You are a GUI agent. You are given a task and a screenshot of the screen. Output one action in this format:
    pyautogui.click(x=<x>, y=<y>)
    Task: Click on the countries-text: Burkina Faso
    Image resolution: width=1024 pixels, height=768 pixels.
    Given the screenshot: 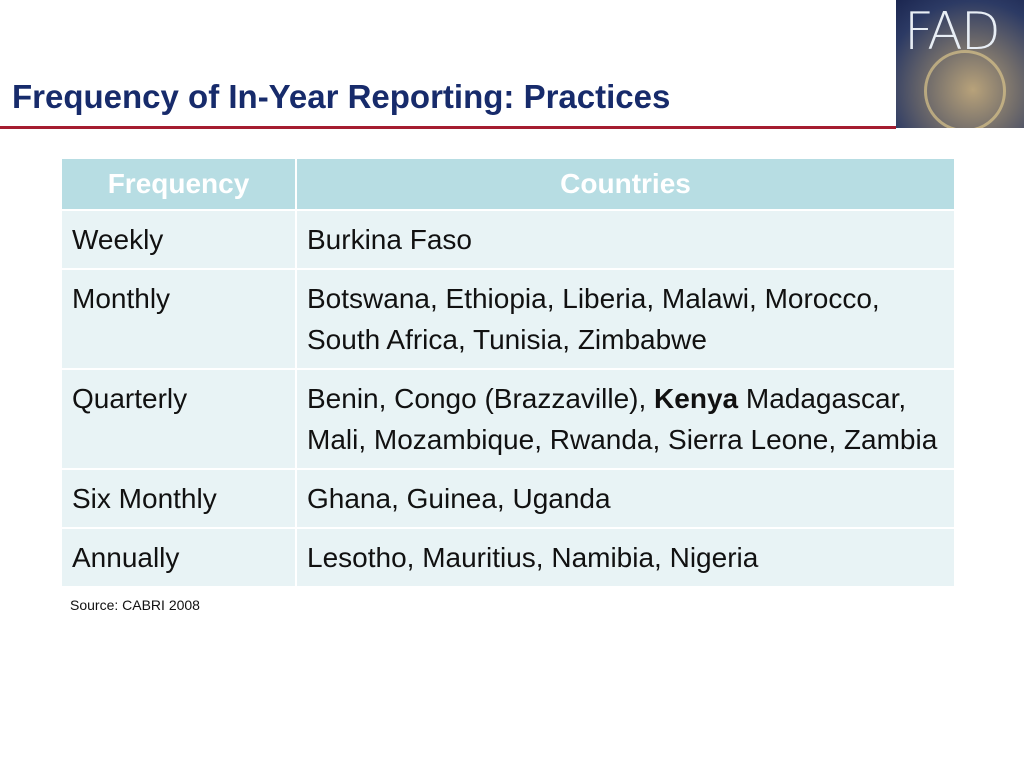 What is the action you would take?
    pyautogui.click(x=389, y=239)
    